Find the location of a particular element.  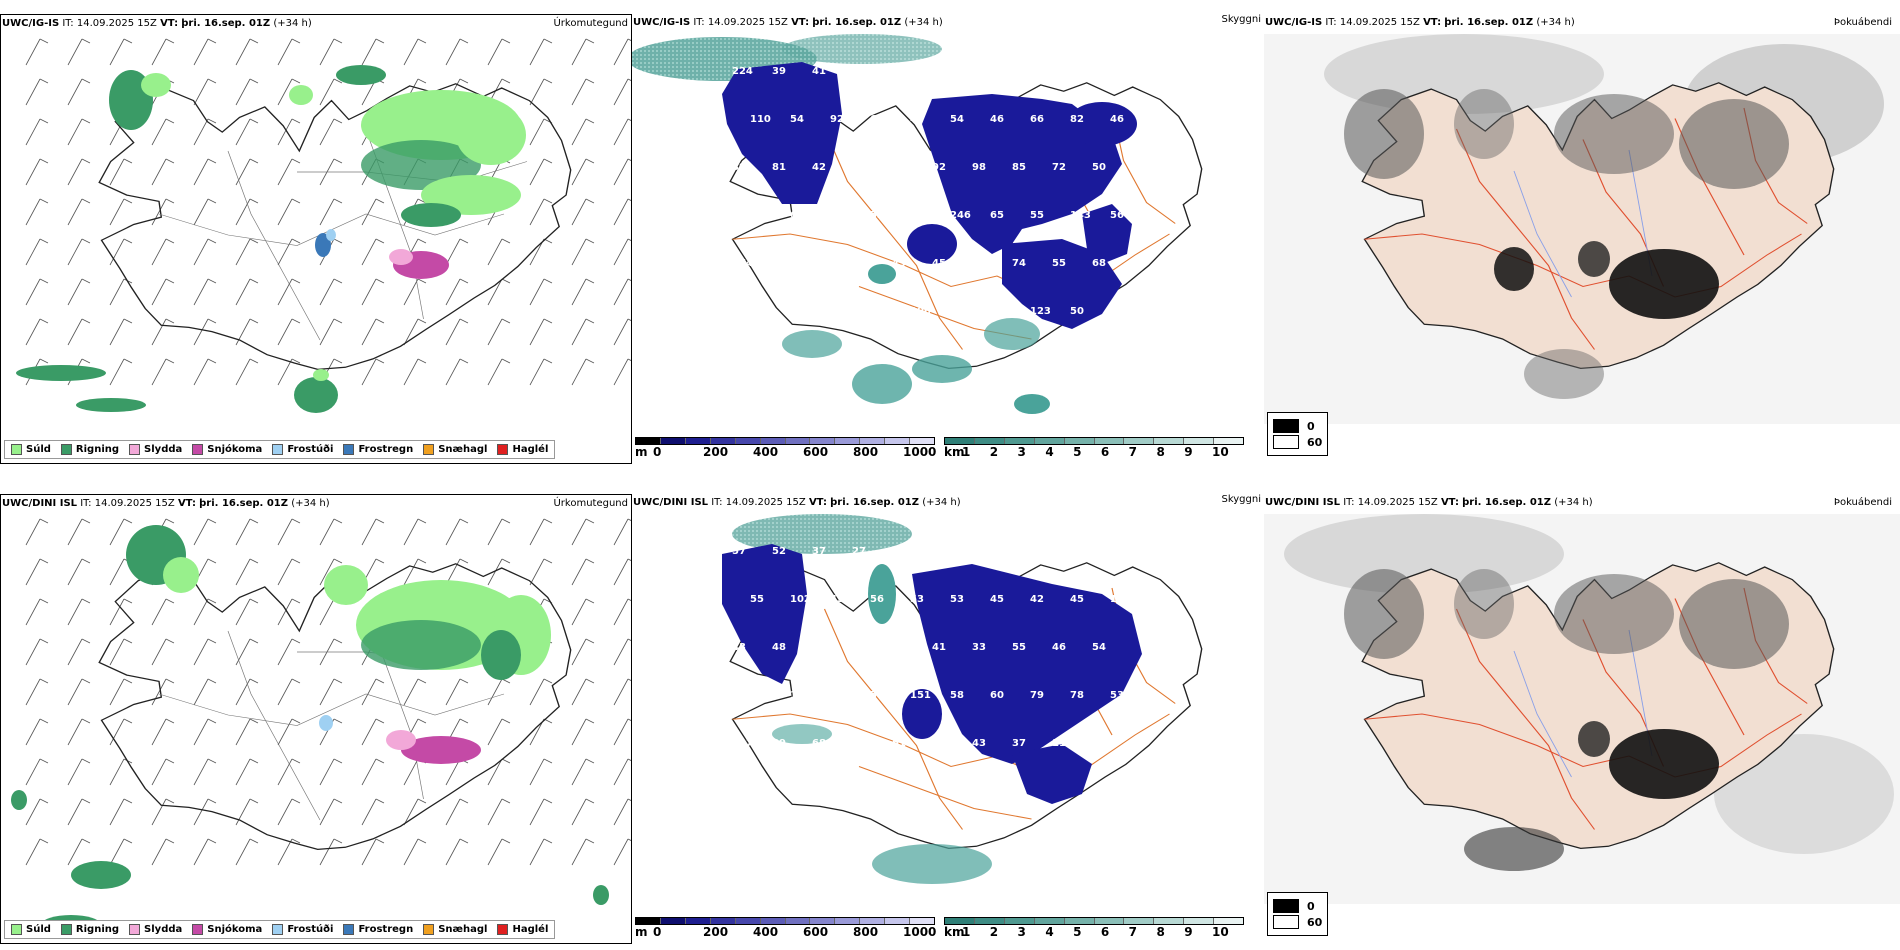

cloud-base-value: 102 is located at coordinates (862, 647).